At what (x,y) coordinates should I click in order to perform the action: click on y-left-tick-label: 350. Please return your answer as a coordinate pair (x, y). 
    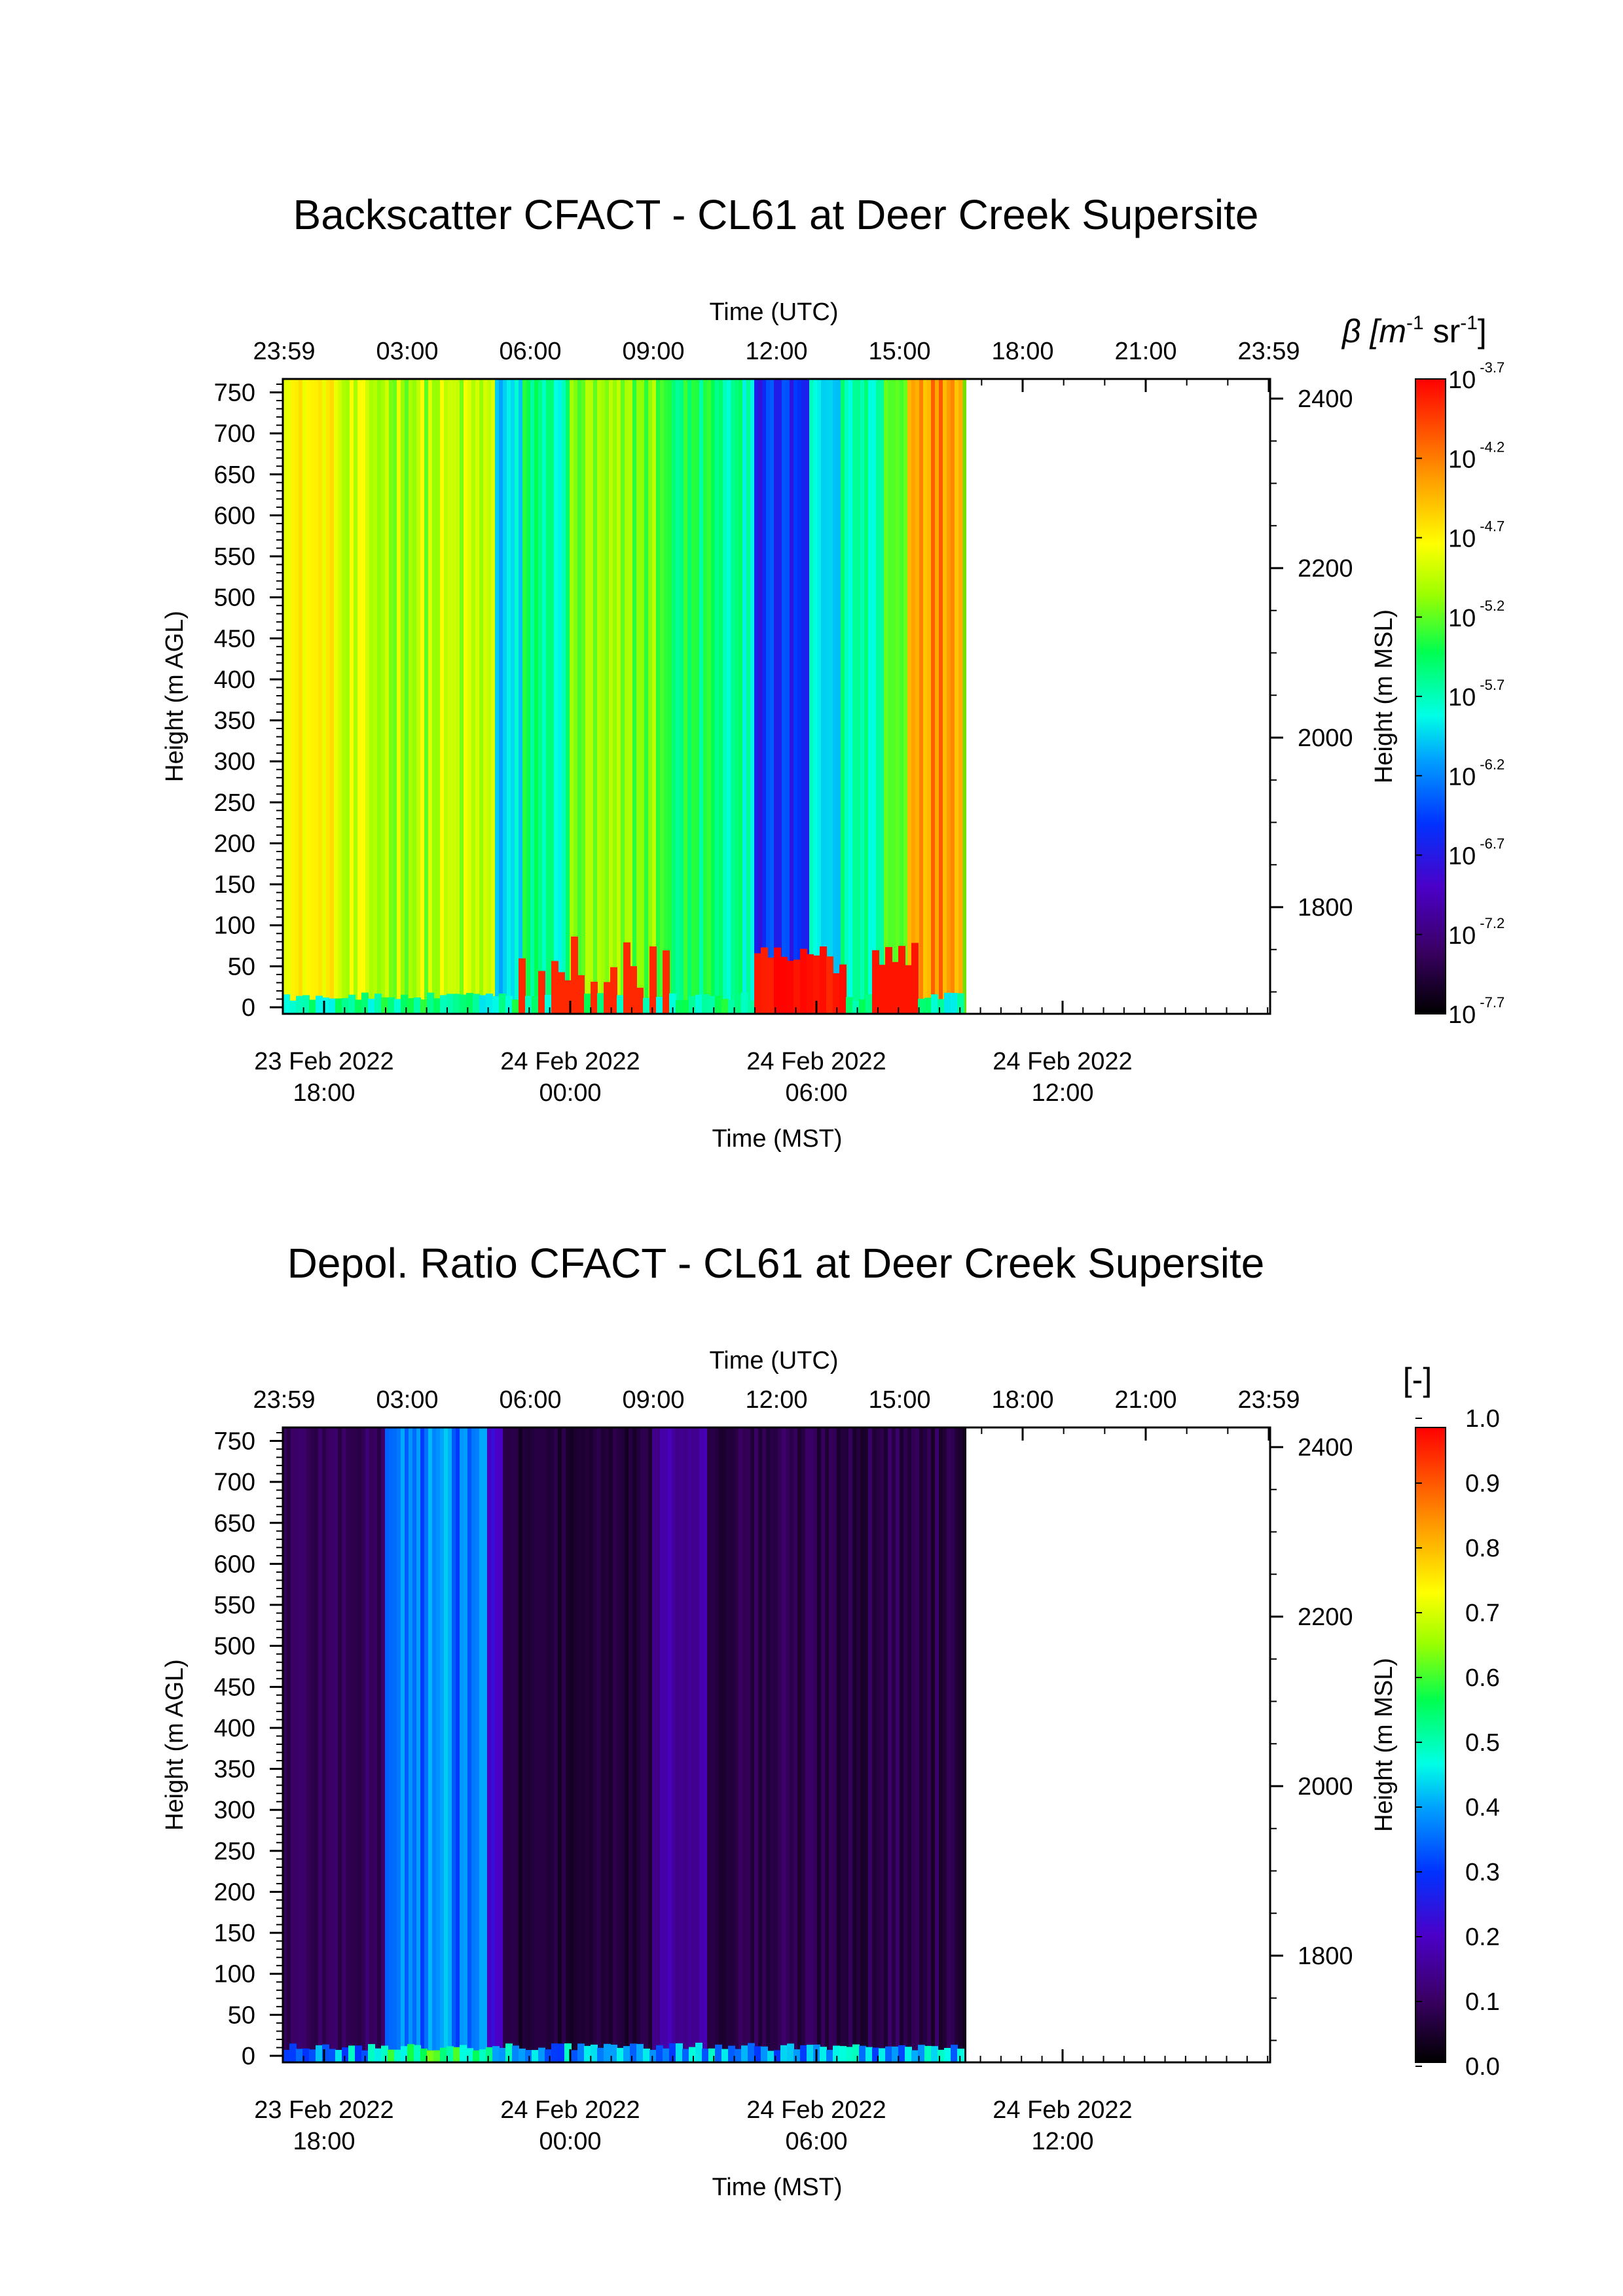
    Looking at the image, I should click on (234, 721).